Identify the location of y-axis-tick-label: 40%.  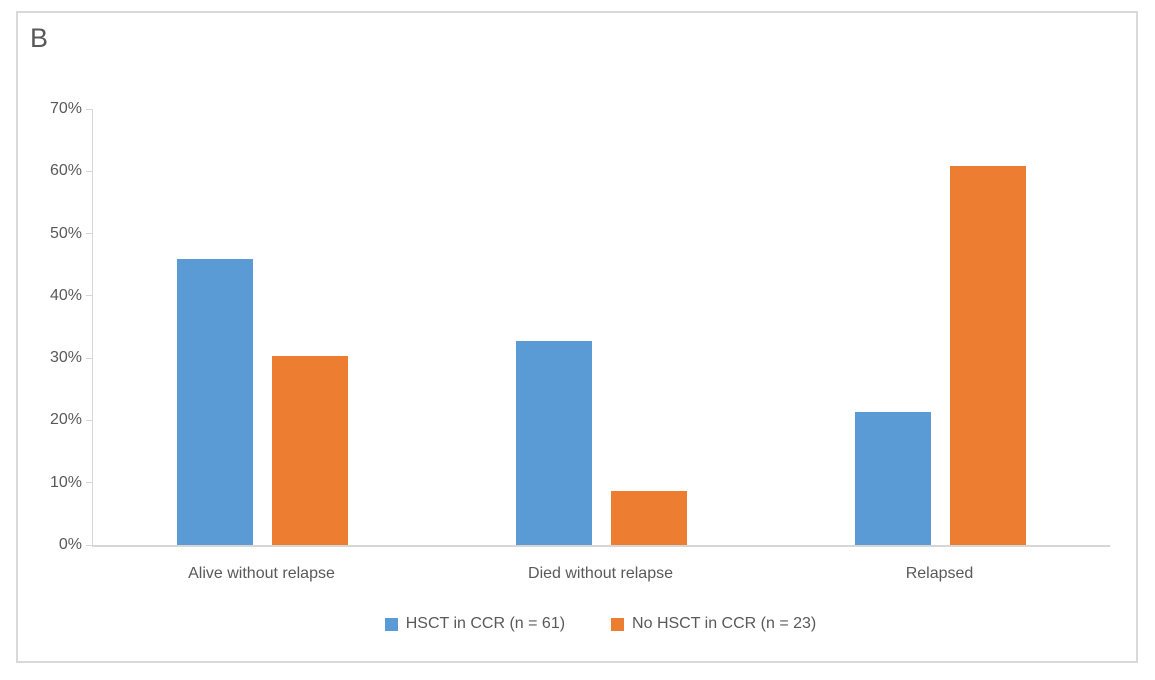
(65, 295).